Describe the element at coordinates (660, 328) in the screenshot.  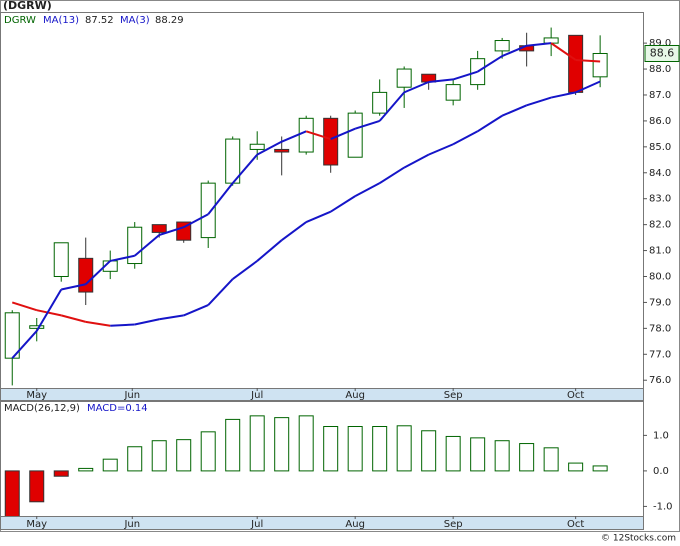
I see `y-tick-label: 78.0` at that location.